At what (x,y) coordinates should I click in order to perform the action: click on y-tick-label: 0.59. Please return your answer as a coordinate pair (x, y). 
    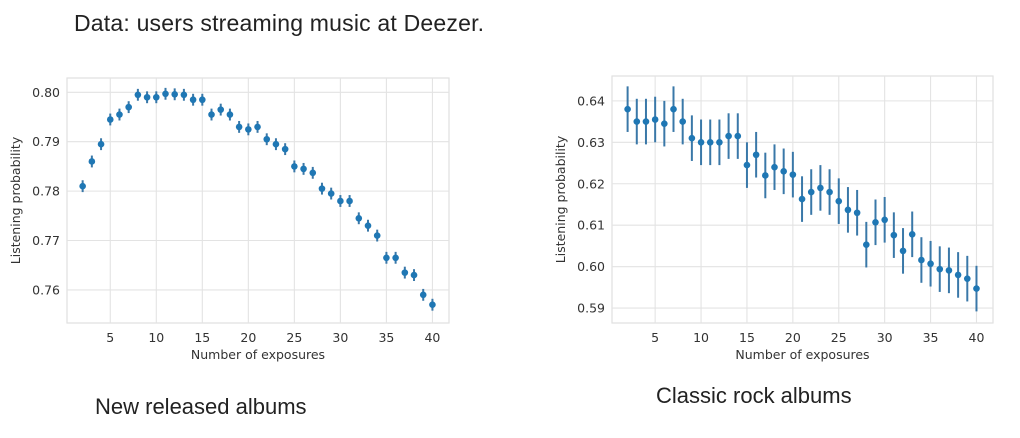
    Looking at the image, I should click on (591, 308).